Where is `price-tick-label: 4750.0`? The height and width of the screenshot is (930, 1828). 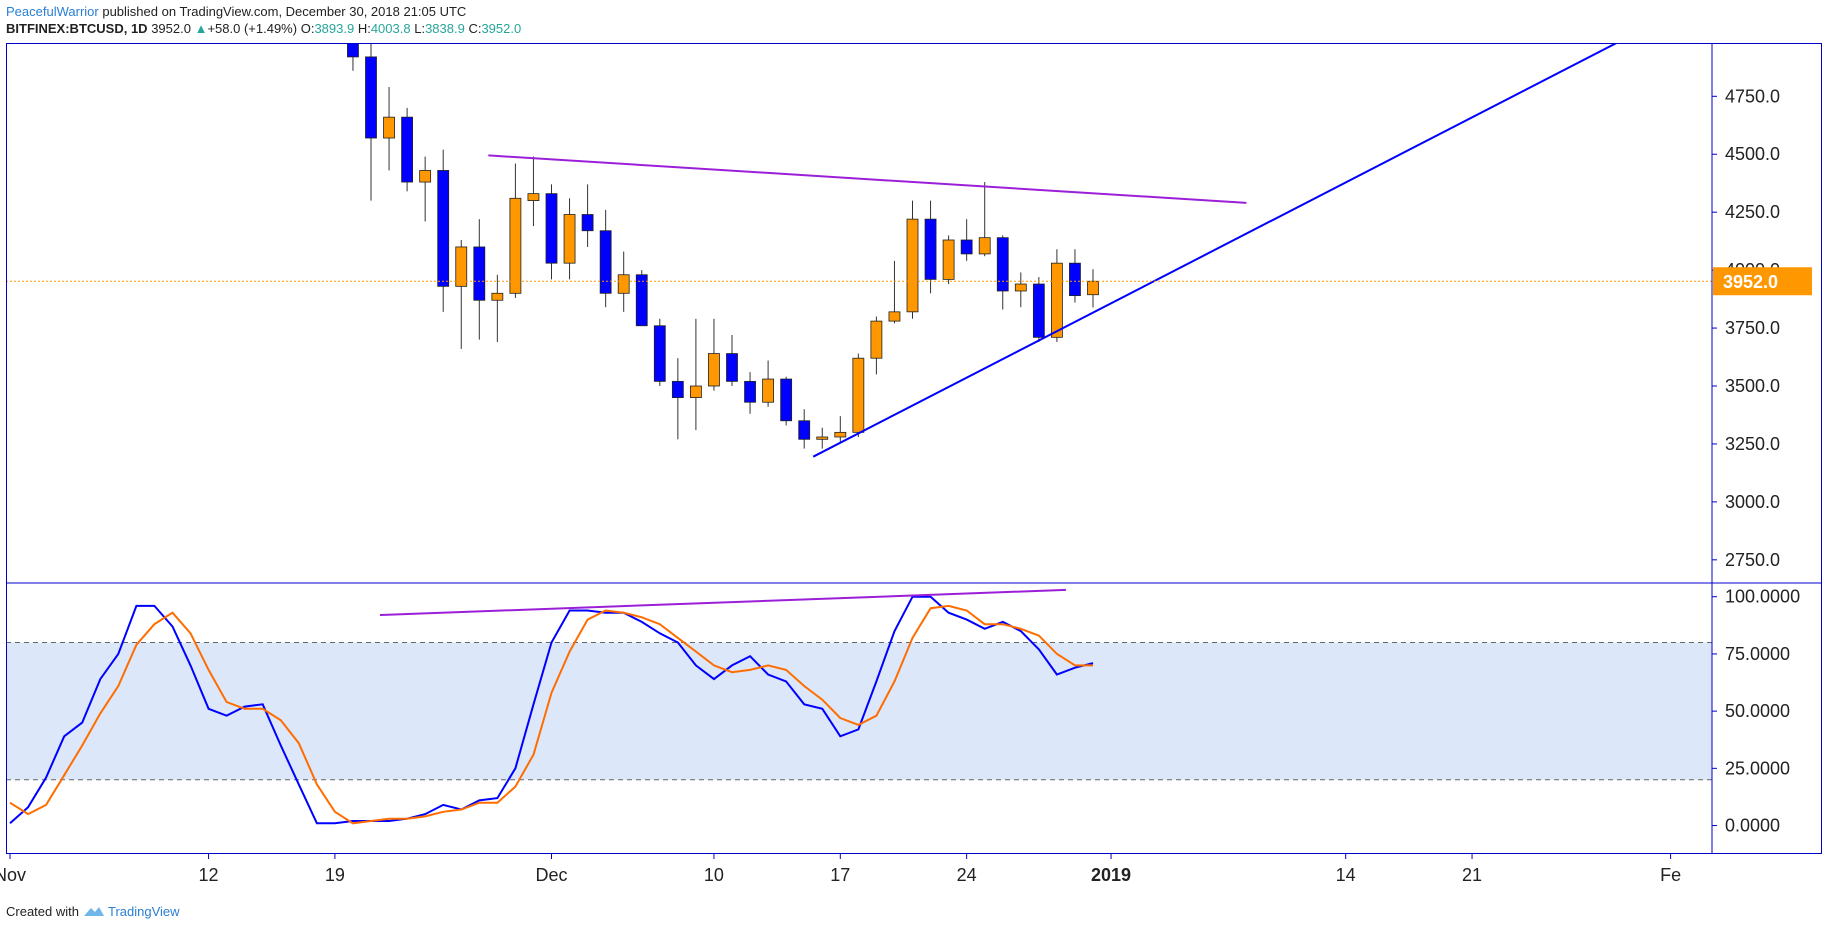 price-tick-label: 4750.0 is located at coordinates (1752, 96).